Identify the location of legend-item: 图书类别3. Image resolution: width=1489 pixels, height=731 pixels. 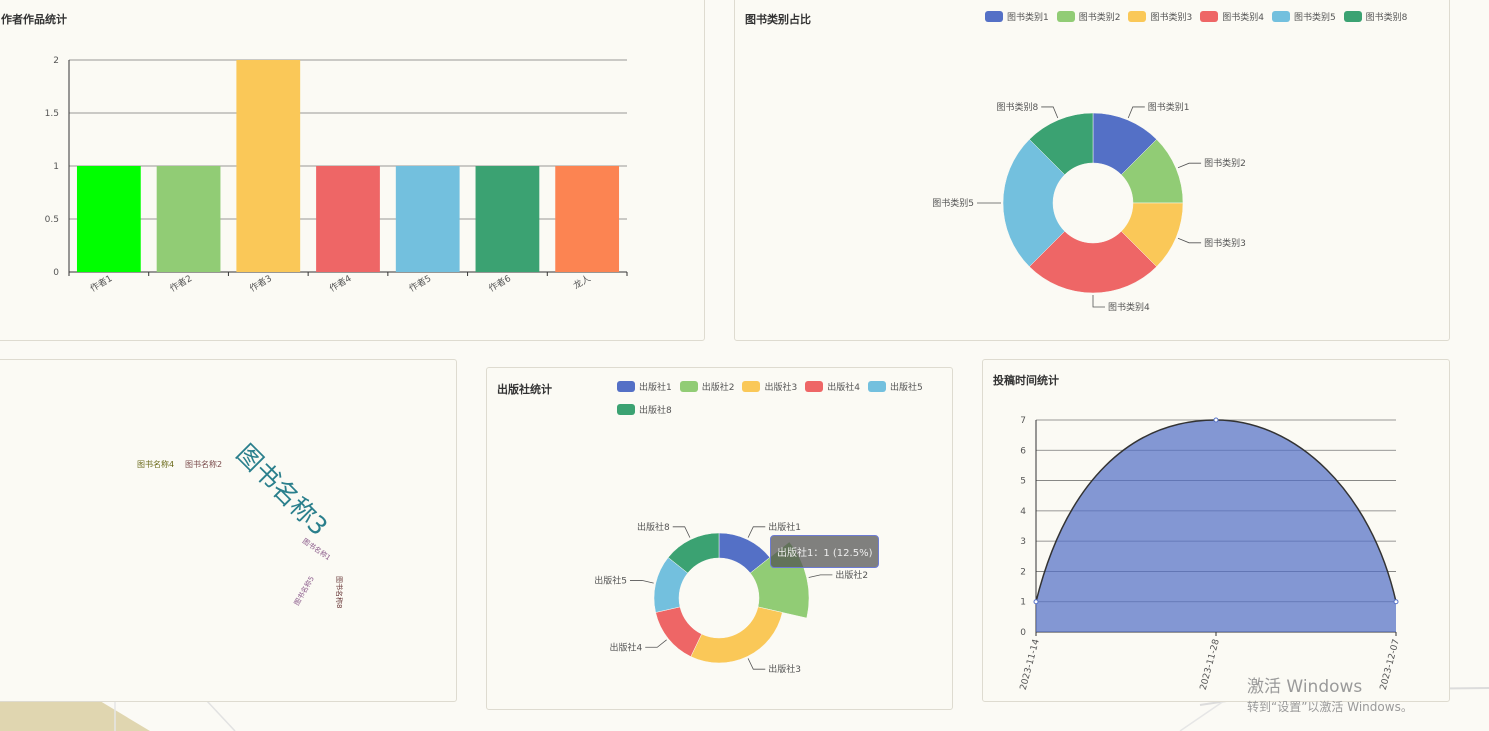
(1160, 16).